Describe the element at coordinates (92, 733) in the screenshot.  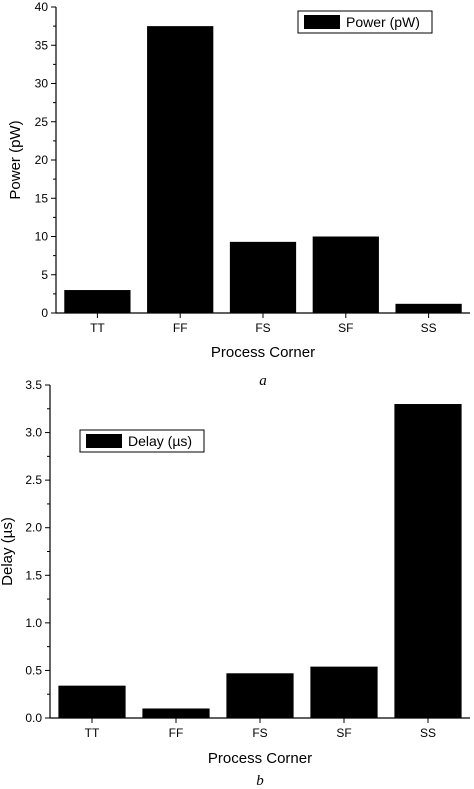
I see `x-tick-label-1-0: TT` at that location.